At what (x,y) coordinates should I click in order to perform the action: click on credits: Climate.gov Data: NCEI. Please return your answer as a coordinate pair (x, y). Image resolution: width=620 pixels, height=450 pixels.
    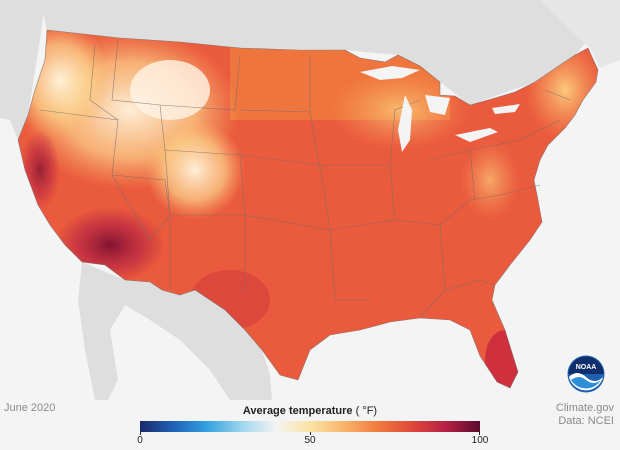
    Looking at the image, I should click on (585, 415).